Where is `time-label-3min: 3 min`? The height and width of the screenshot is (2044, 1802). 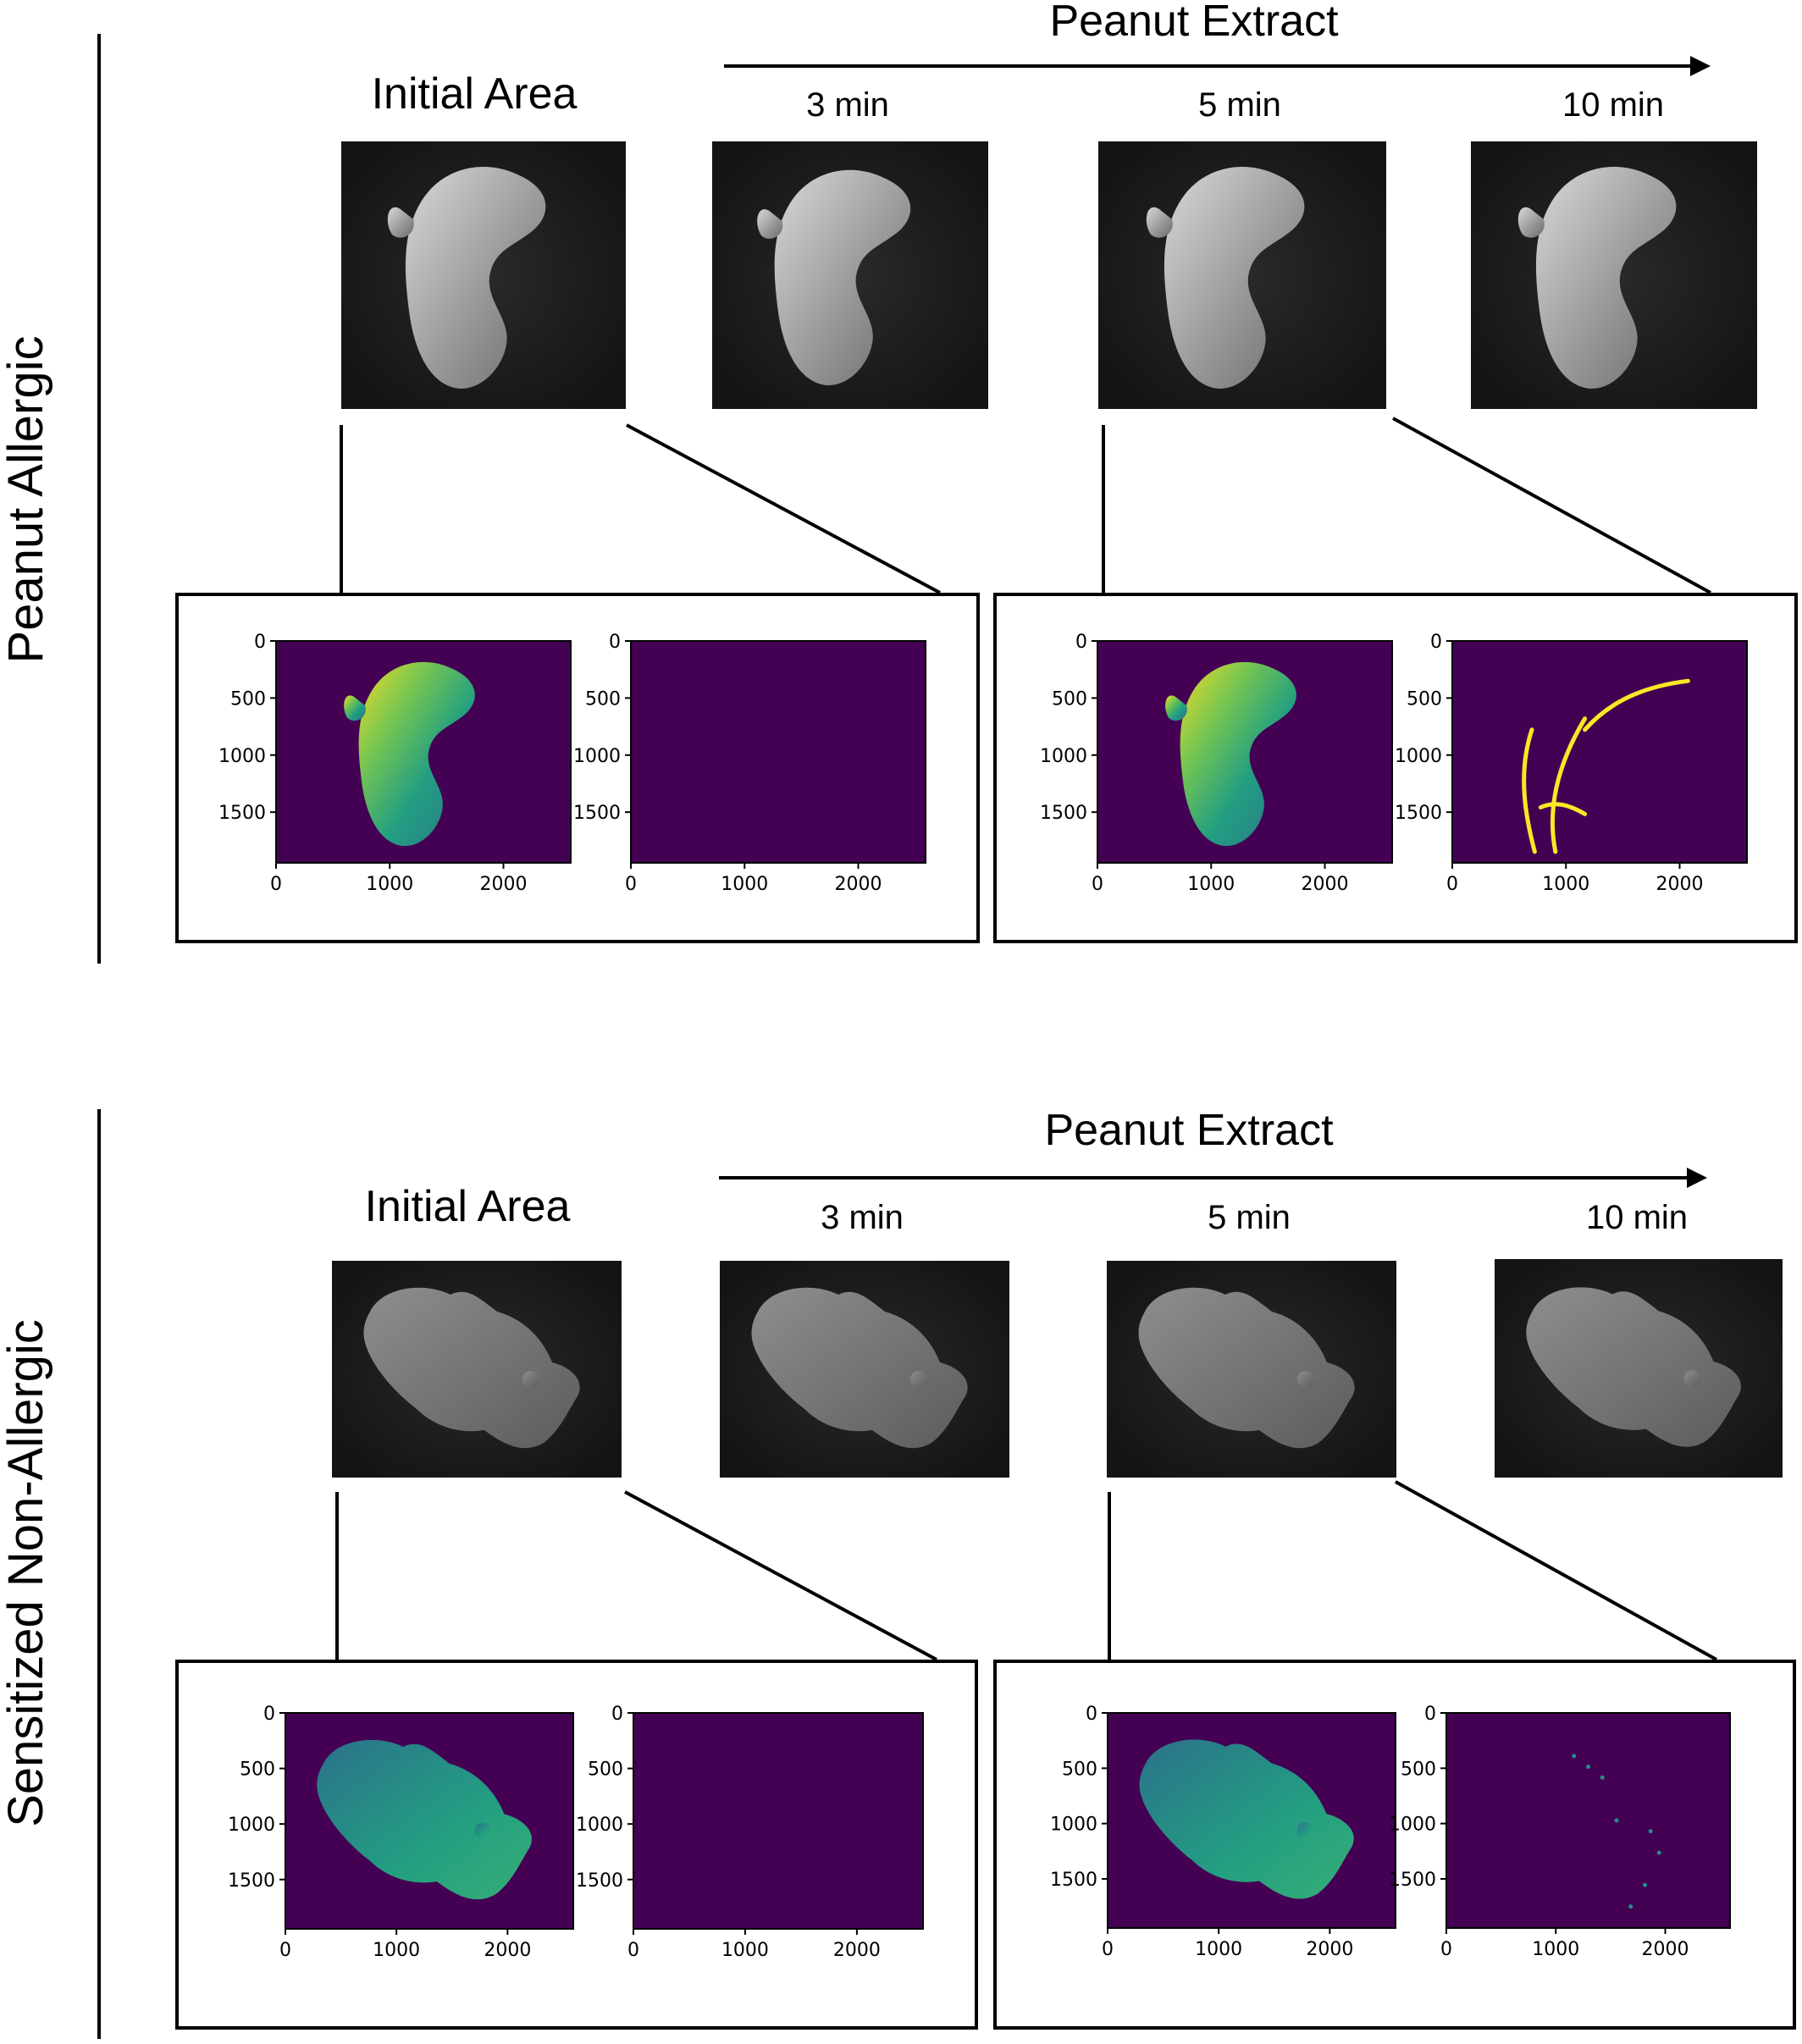
time-label-3min: 3 min is located at coordinates (848, 105).